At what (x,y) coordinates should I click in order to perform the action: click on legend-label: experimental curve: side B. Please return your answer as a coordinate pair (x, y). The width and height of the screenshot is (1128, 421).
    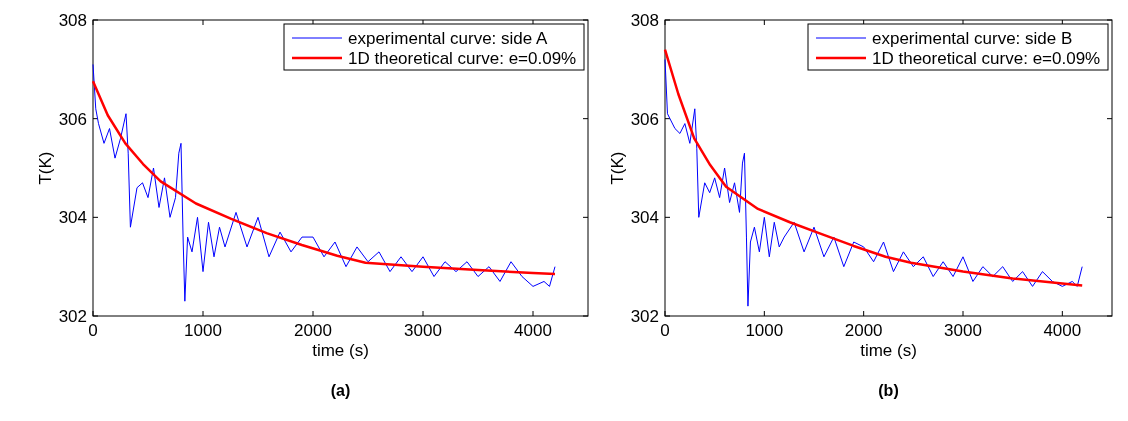
    Looking at the image, I should click on (972, 38).